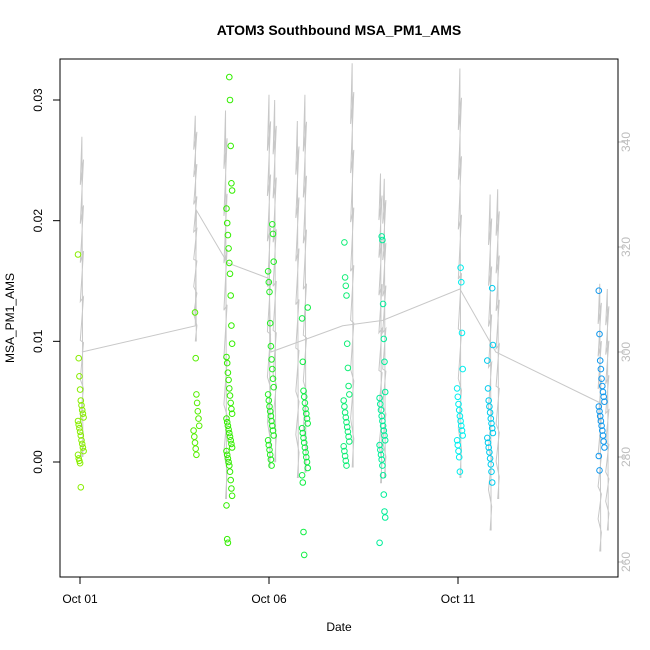  Describe the element at coordinates (80, 599) in the screenshot. I see `x-tick-label: Oct 01` at that location.